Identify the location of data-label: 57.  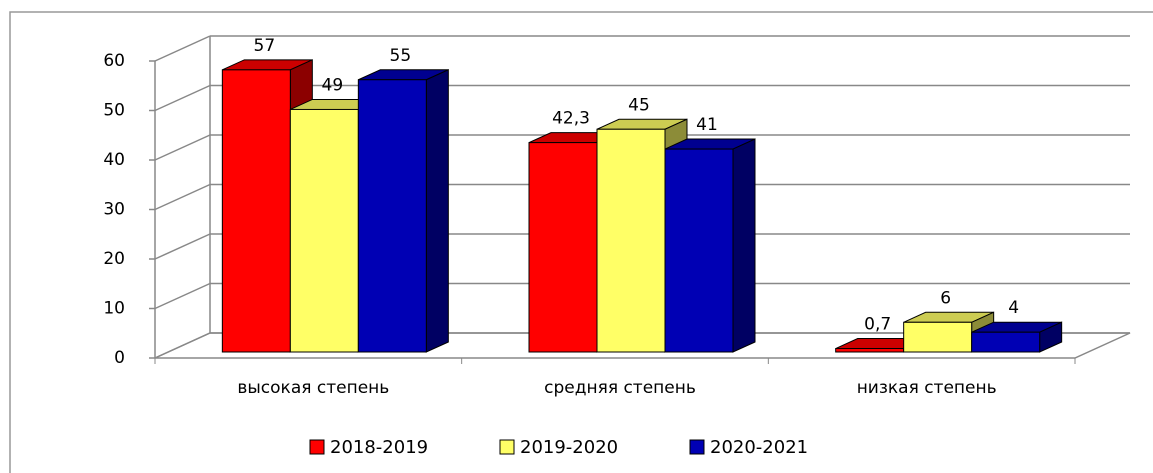
(265, 46).